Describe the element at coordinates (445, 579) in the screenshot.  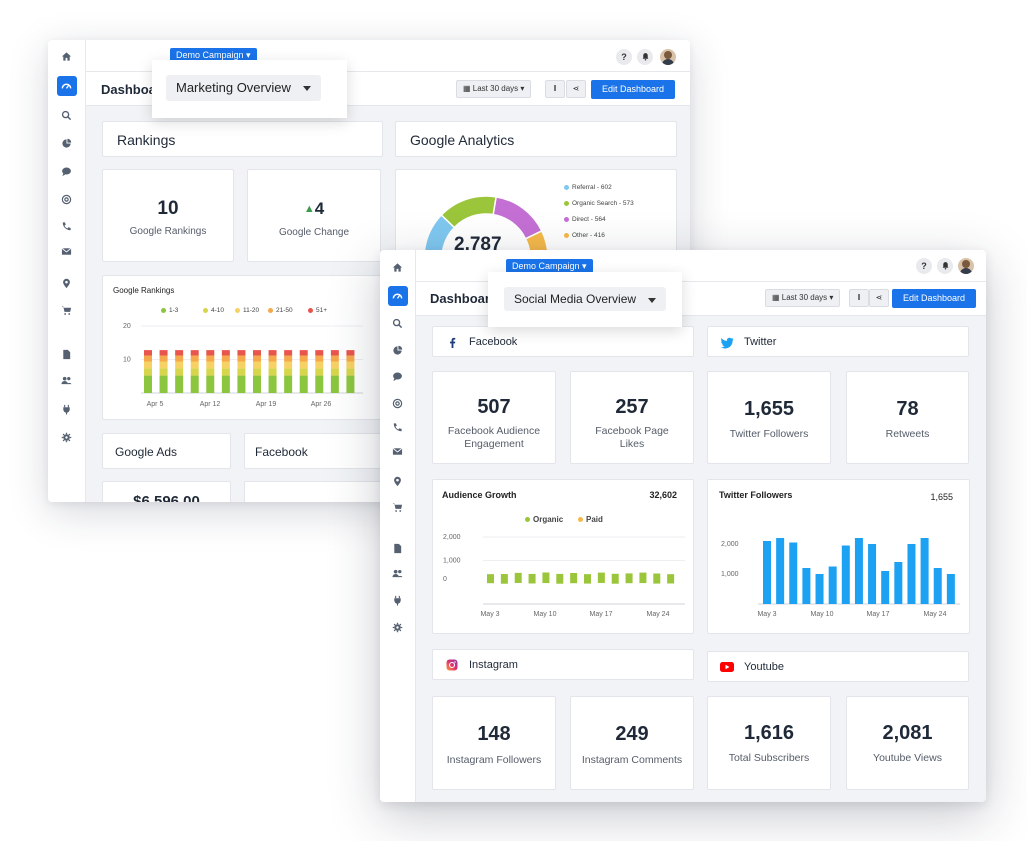
I see `y-tick-label: 0` at that location.